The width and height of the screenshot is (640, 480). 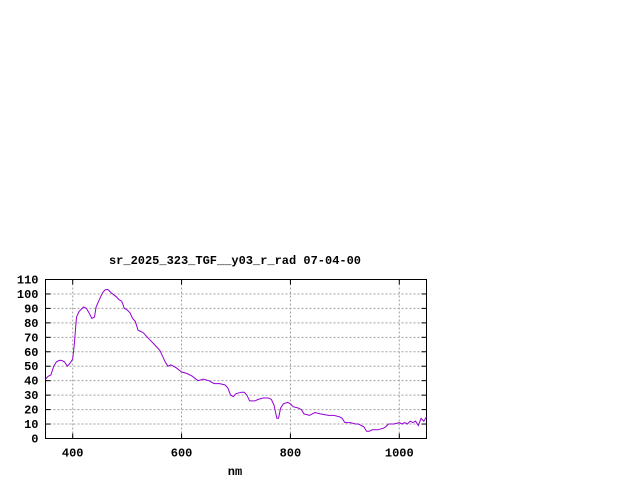 What do you see at coordinates (235, 261) in the screenshot?
I see `chart-title: sr_2025_323_TGF__y03_r_rad 07-04-00` at bounding box center [235, 261].